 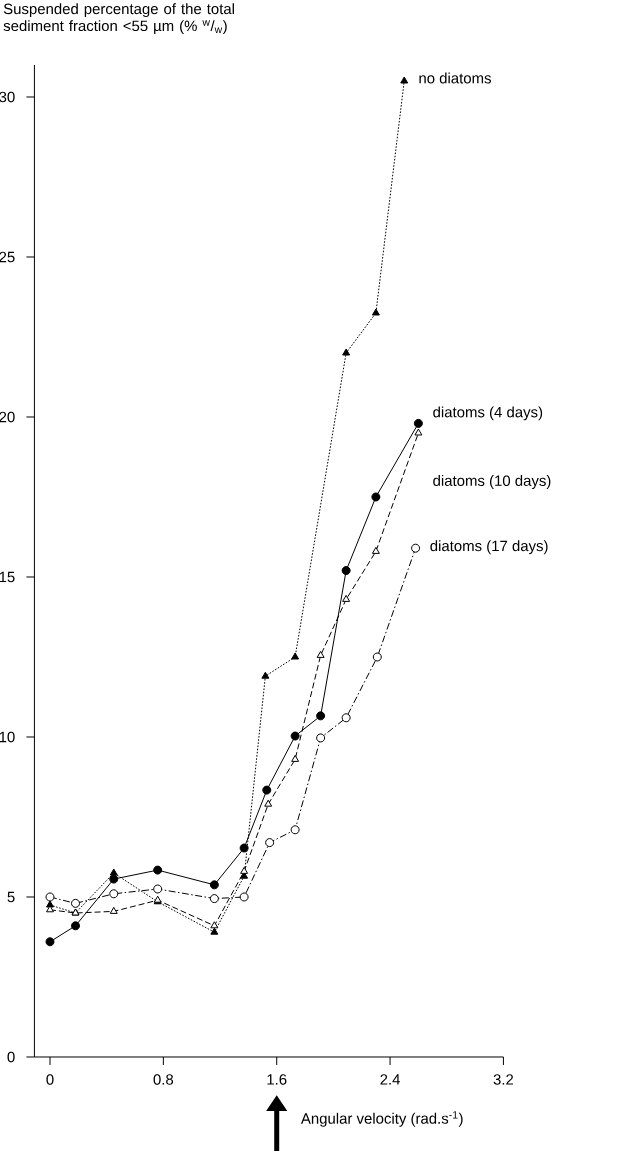 What do you see at coordinates (7, 417) in the screenshot?
I see `y-tick-label: 20` at bounding box center [7, 417].